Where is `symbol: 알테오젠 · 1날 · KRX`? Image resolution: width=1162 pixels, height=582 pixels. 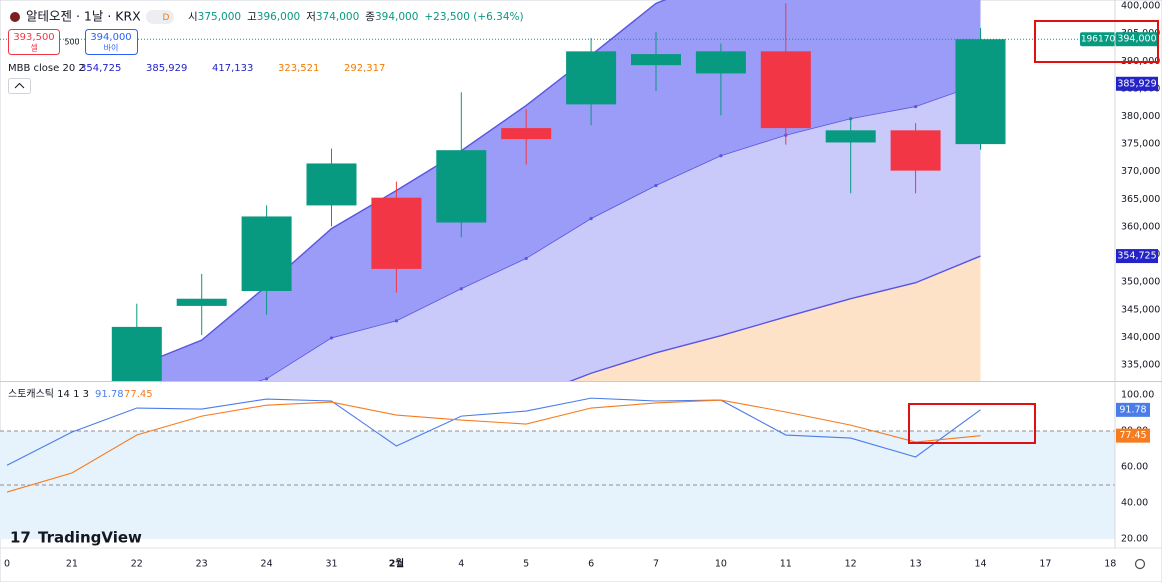 symbol: 알테오젠 · 1날 · KRX is located at coordinates (83, 16).